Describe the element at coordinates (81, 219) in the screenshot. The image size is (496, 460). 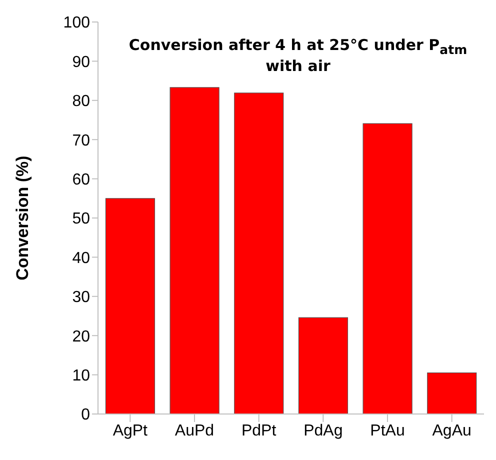
I see `y-tick-label: 50` at that location.